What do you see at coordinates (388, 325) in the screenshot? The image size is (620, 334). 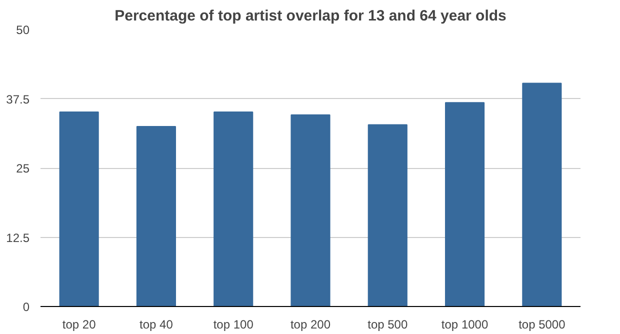 I see `x-tick-label: top 500` at bounding box center [388, 325].